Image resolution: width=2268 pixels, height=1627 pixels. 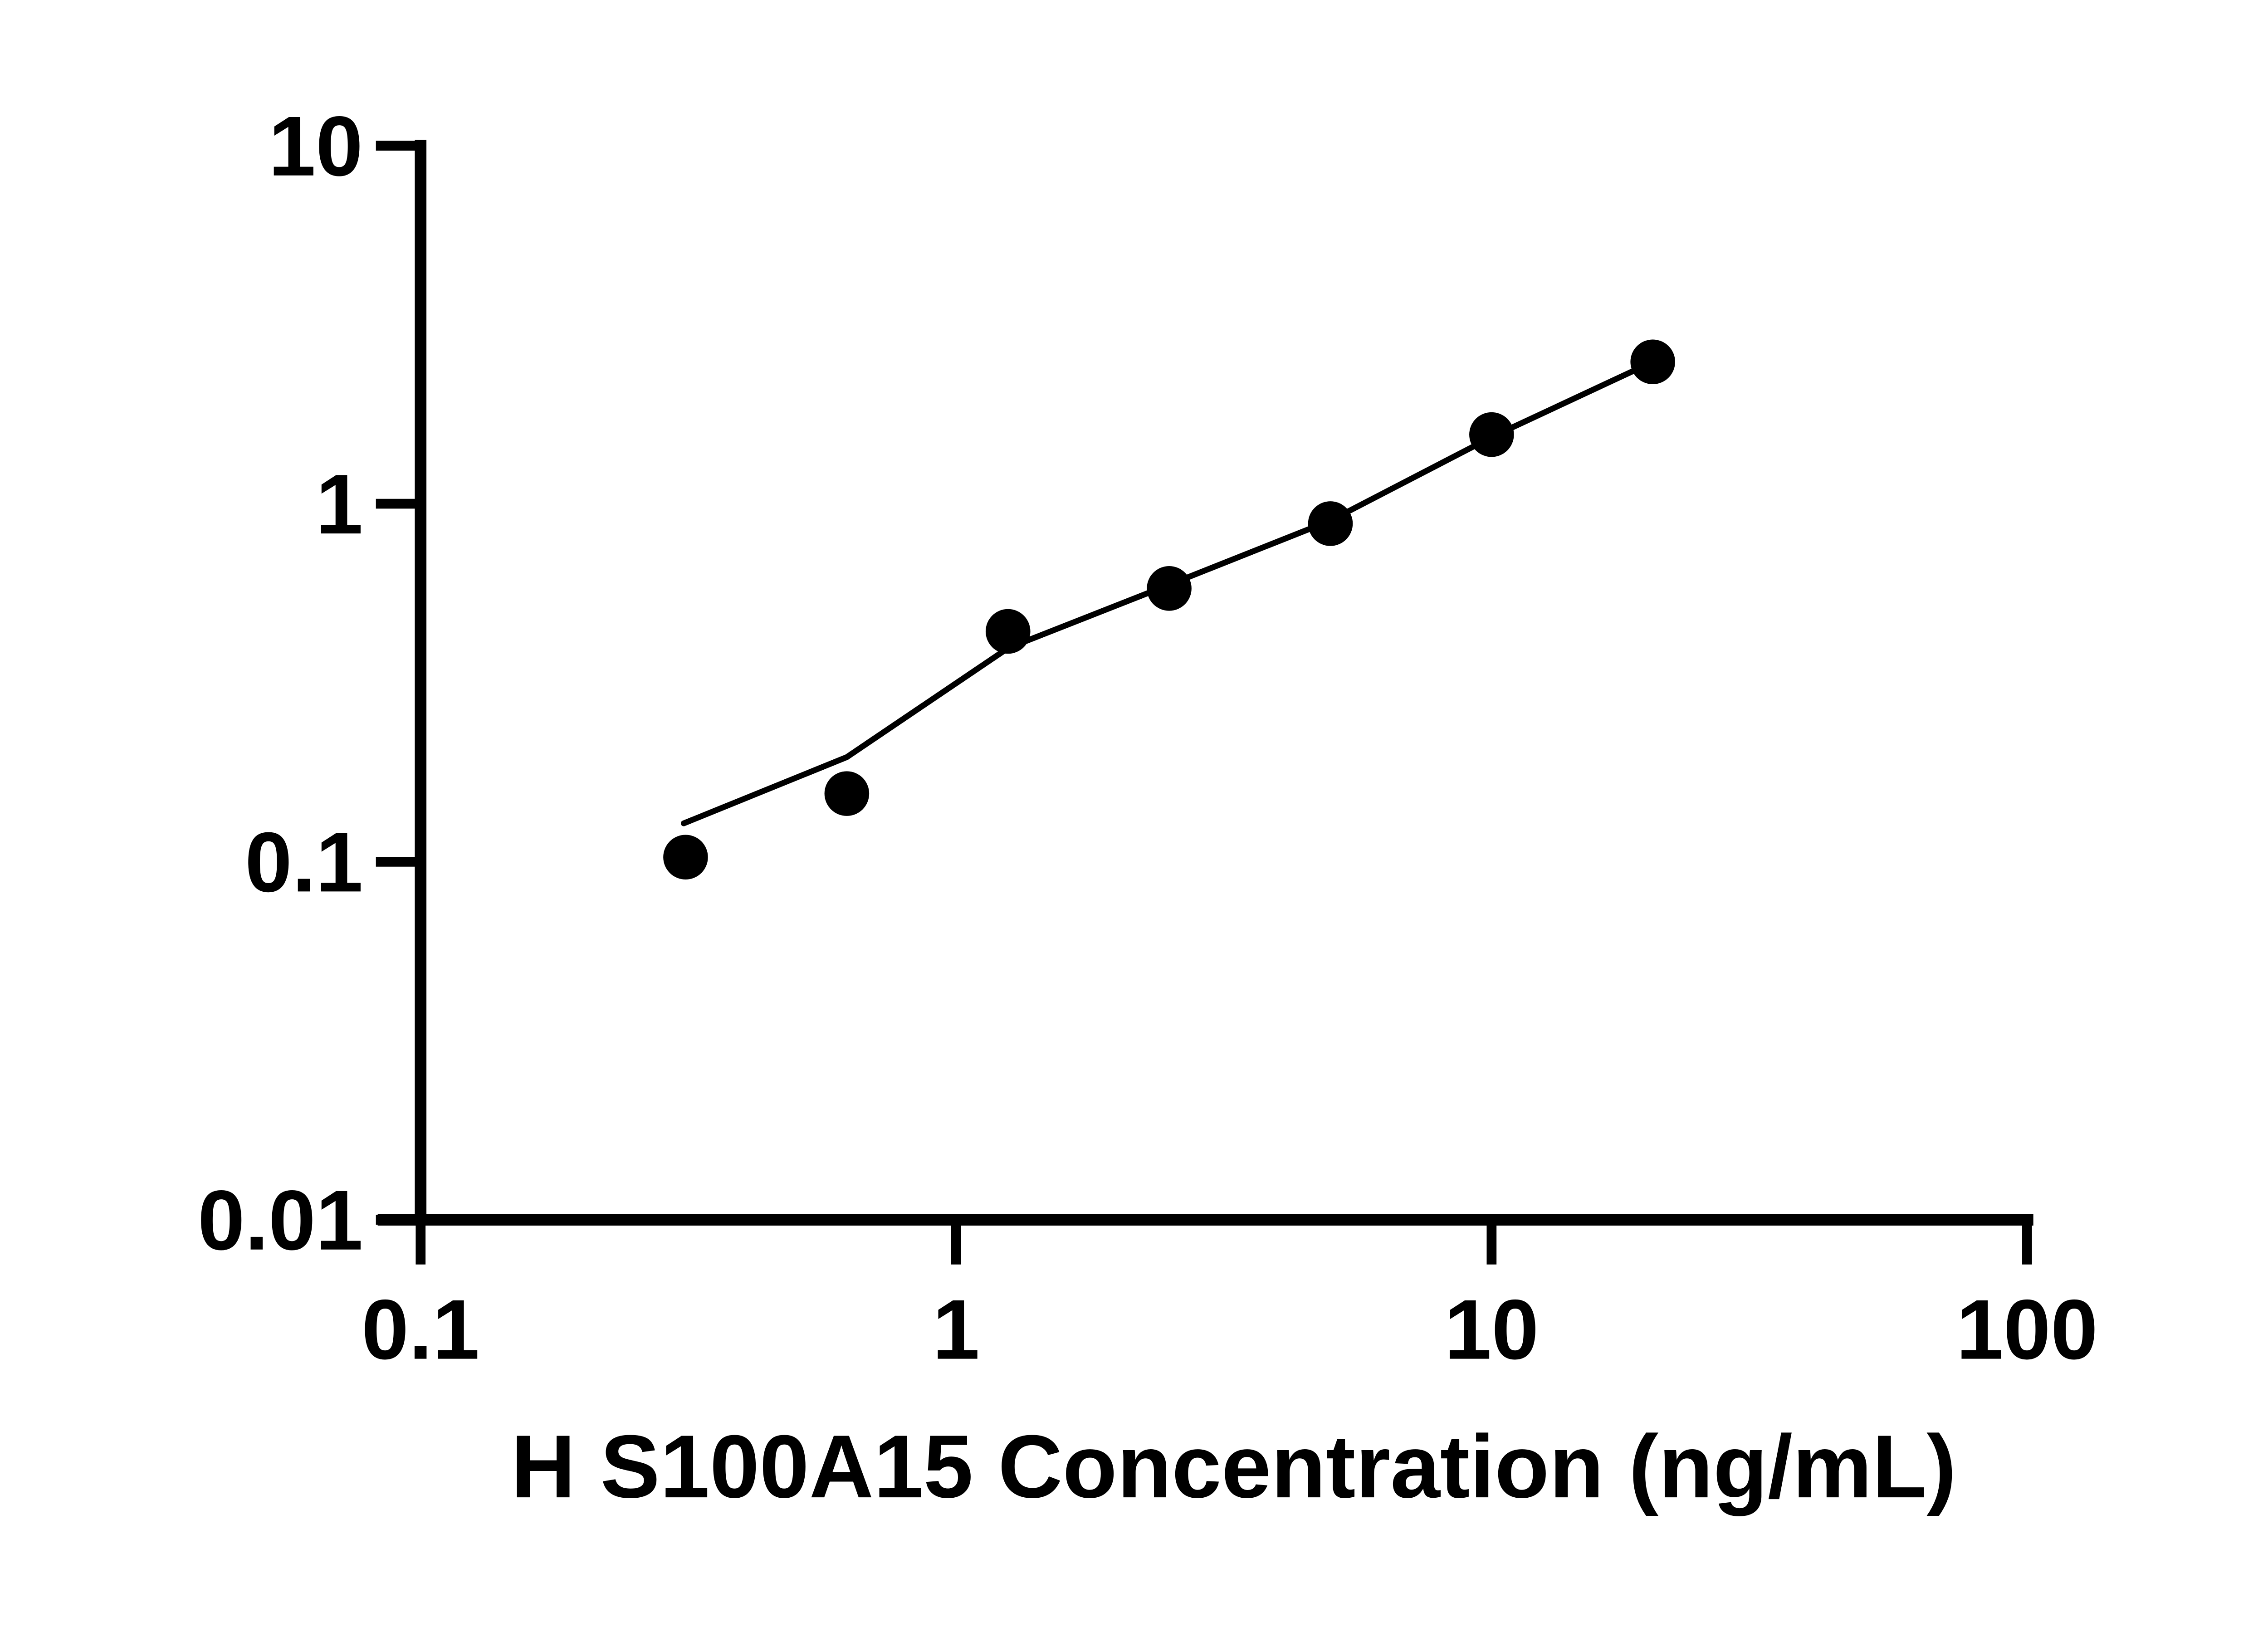 I want to click on y-axis-ticks, so click(x=399, y=683).